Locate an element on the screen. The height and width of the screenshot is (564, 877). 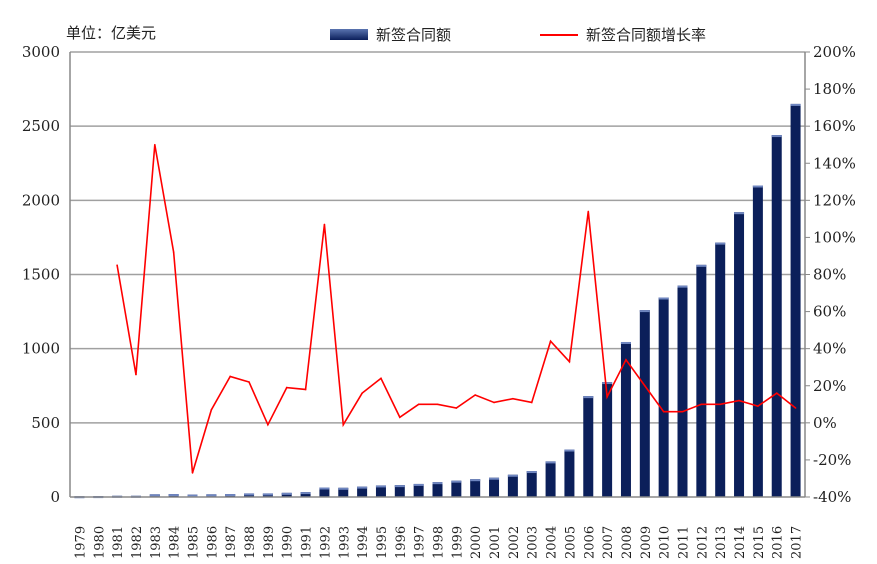
x-tick-label: 2008 is located at coordinates (627, 542).